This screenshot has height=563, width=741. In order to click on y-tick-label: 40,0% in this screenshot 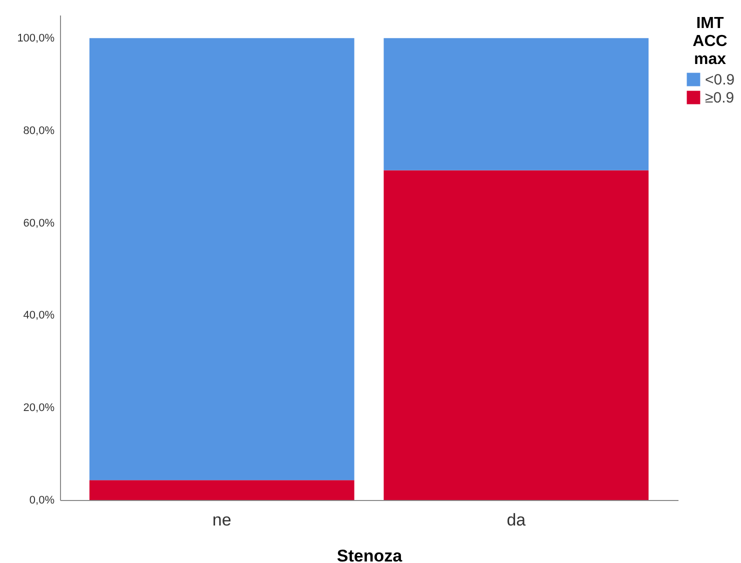, I will do `click(39, 316)`.